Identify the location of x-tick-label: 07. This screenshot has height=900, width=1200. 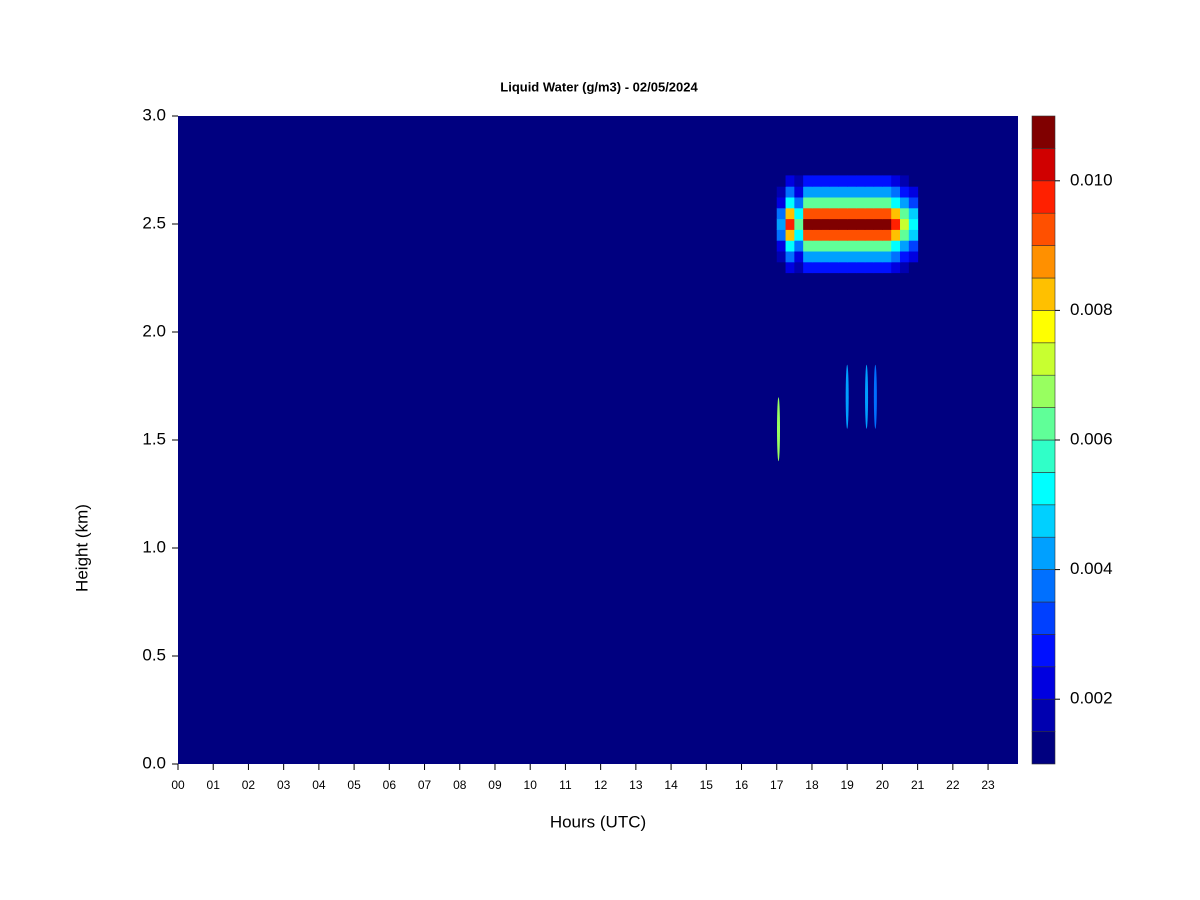
(425, 785).